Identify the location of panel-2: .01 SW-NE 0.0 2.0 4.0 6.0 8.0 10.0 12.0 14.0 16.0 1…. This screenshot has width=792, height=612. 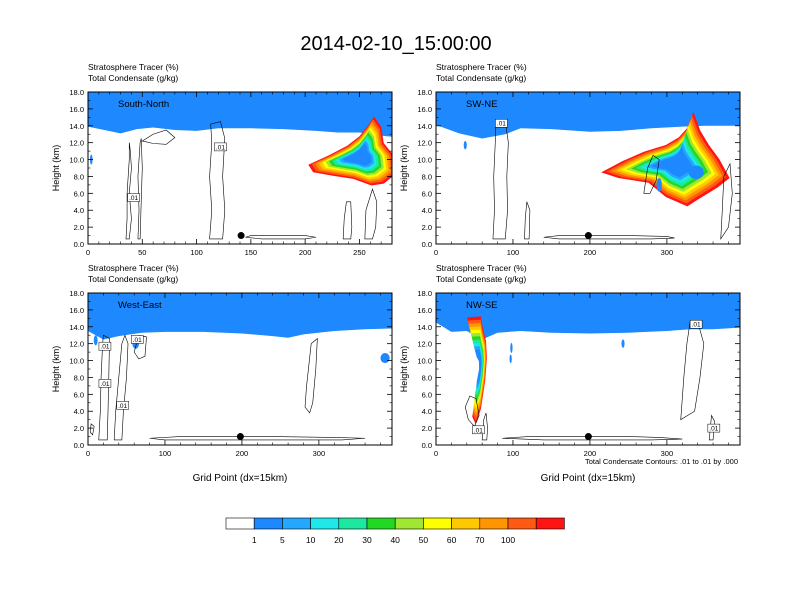
(570, 159).